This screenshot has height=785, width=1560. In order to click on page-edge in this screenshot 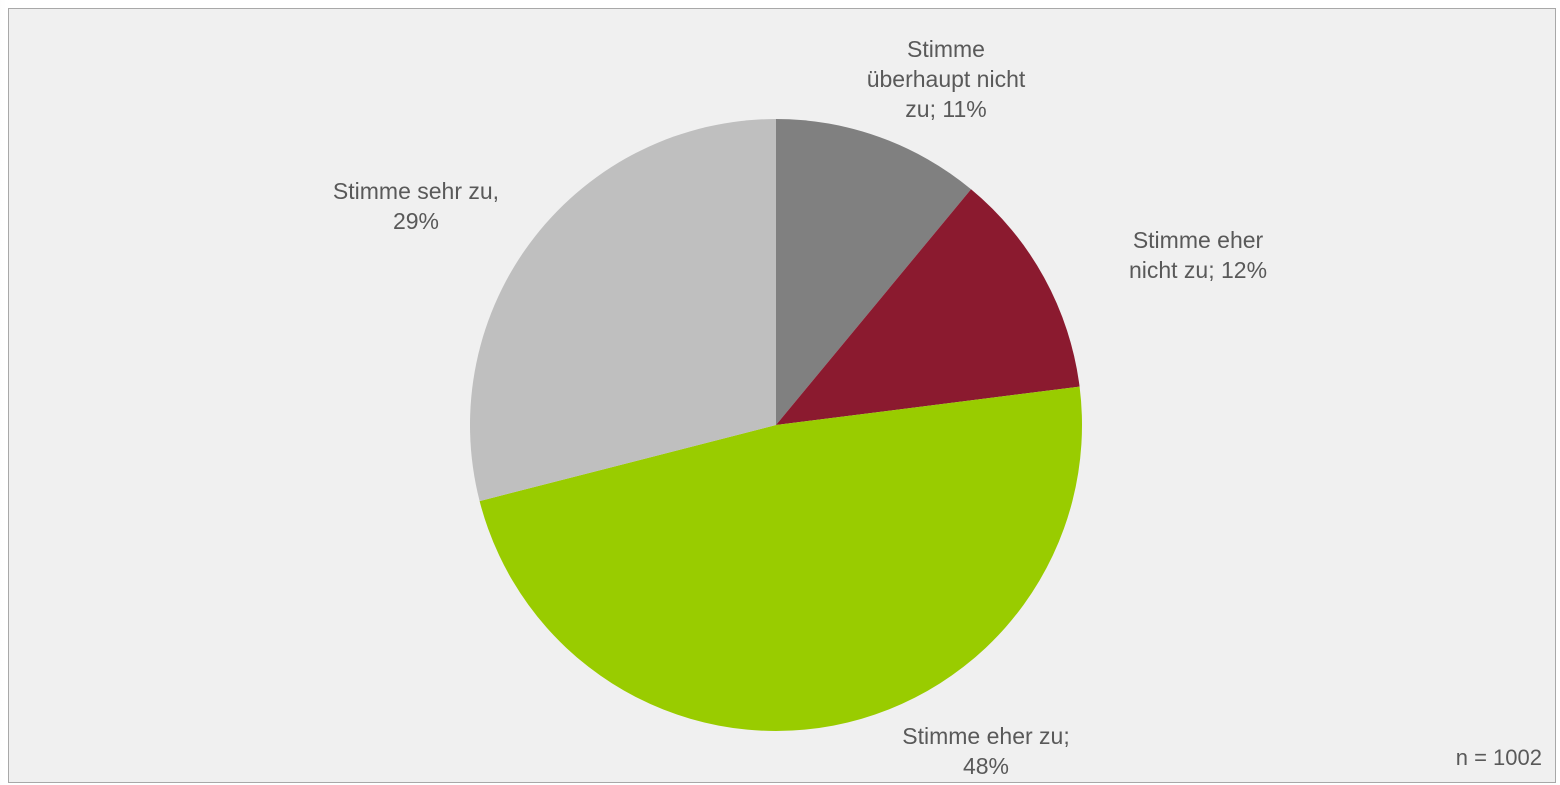, I will do `click(3, 392)`.